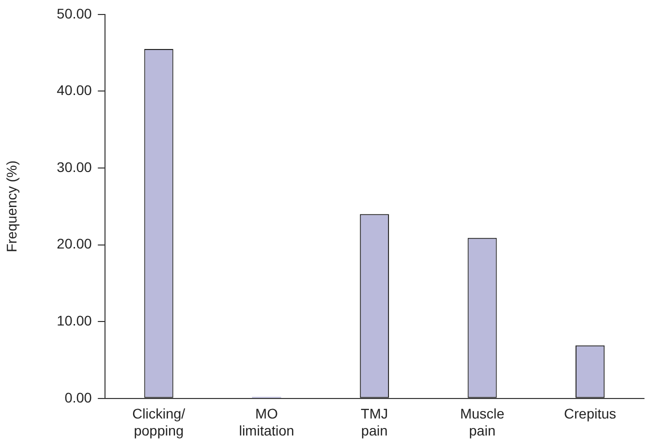 This screenshot has width=646, height=448. What do you see at coordinates (74, 166) in the screenshot?
I see `y-tick-label: 30.00` at bounding box center [74, 166].